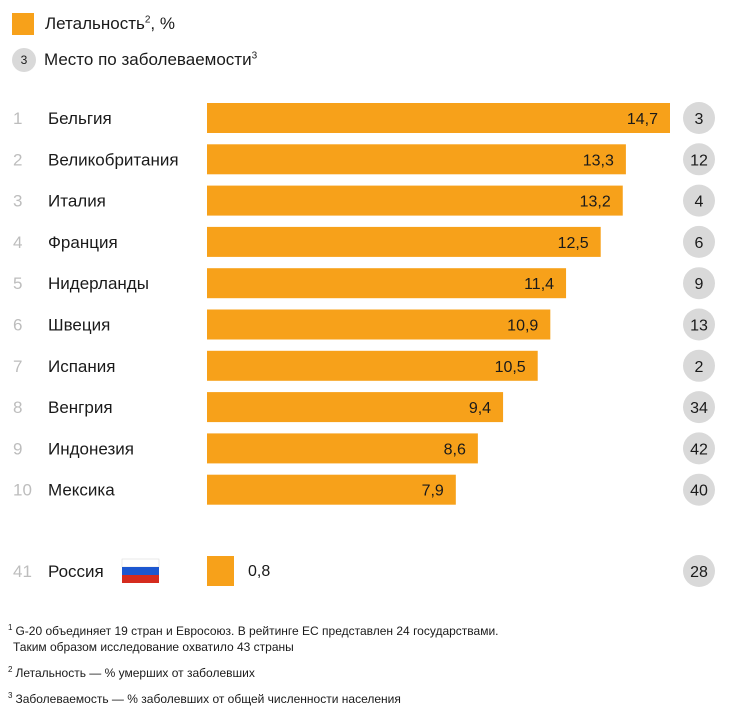 The height and width of the screenshot is (714, 741). Describe the element at coordinates (17, 366) in the screenshot. I see `rank-position: 7` at that location.